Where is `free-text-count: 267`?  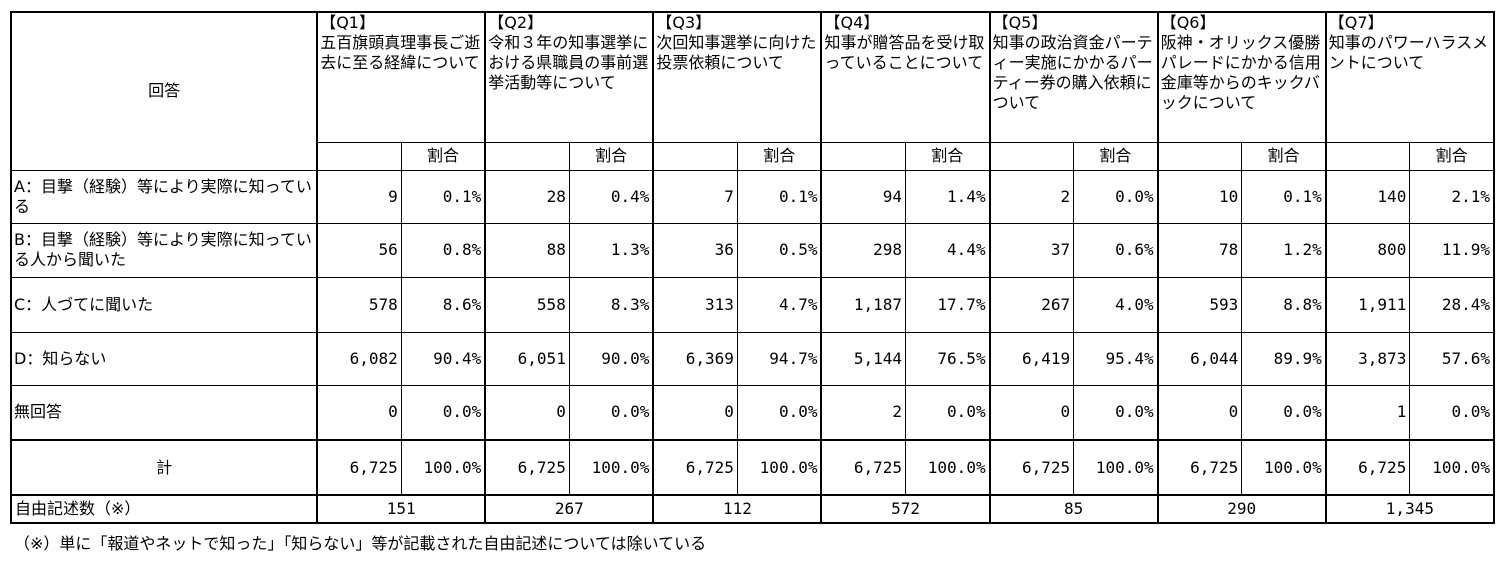
free-text-count: 267 is located at coordinates (569, 509).